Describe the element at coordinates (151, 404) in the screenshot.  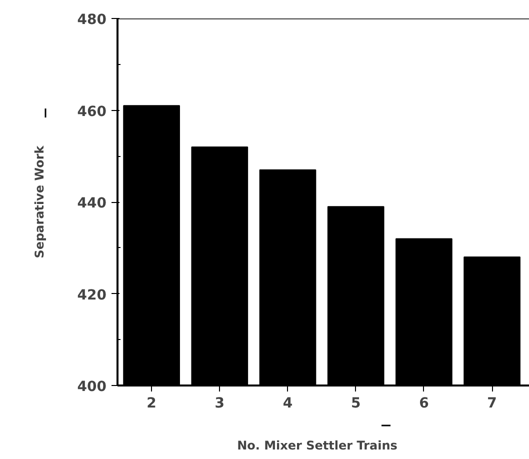
I see `x-tick-label: 2` at that location.